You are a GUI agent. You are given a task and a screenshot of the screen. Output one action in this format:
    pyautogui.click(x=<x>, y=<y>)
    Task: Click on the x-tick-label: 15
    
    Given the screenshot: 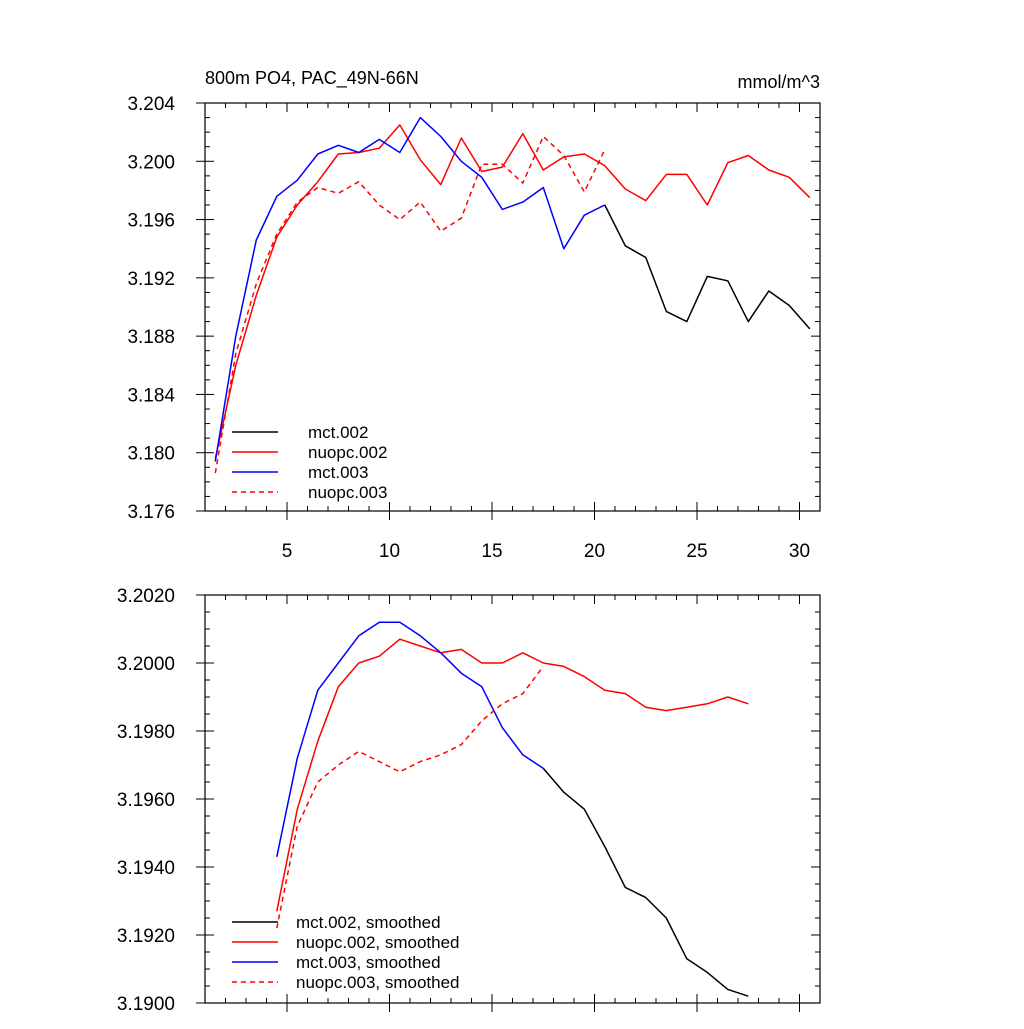 What is the action you would take?
    pyautogui.click(x=491, y=551)
    